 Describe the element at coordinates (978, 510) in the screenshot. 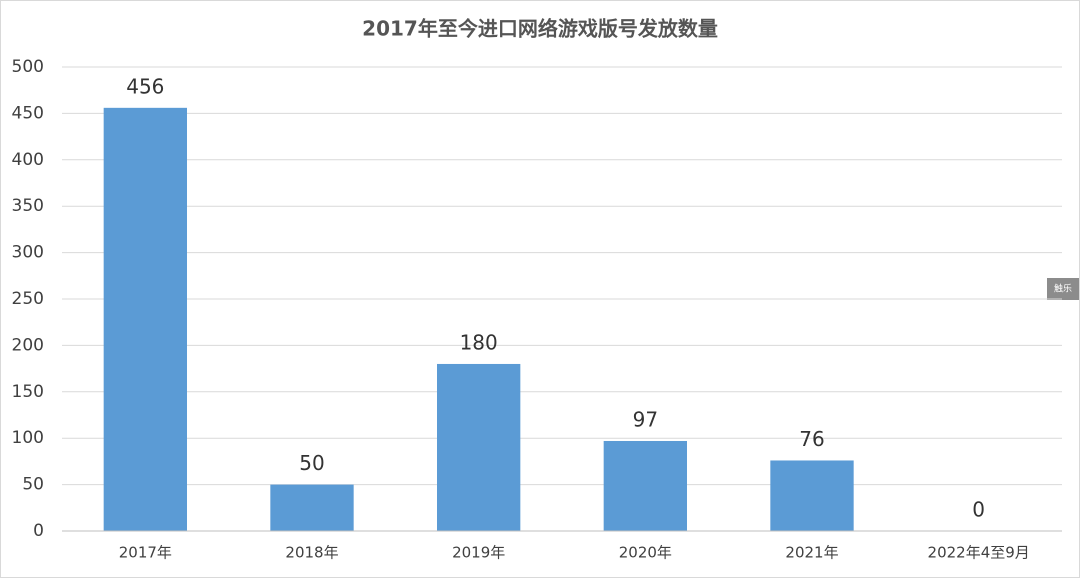

I see `data-label: 0` at that location.